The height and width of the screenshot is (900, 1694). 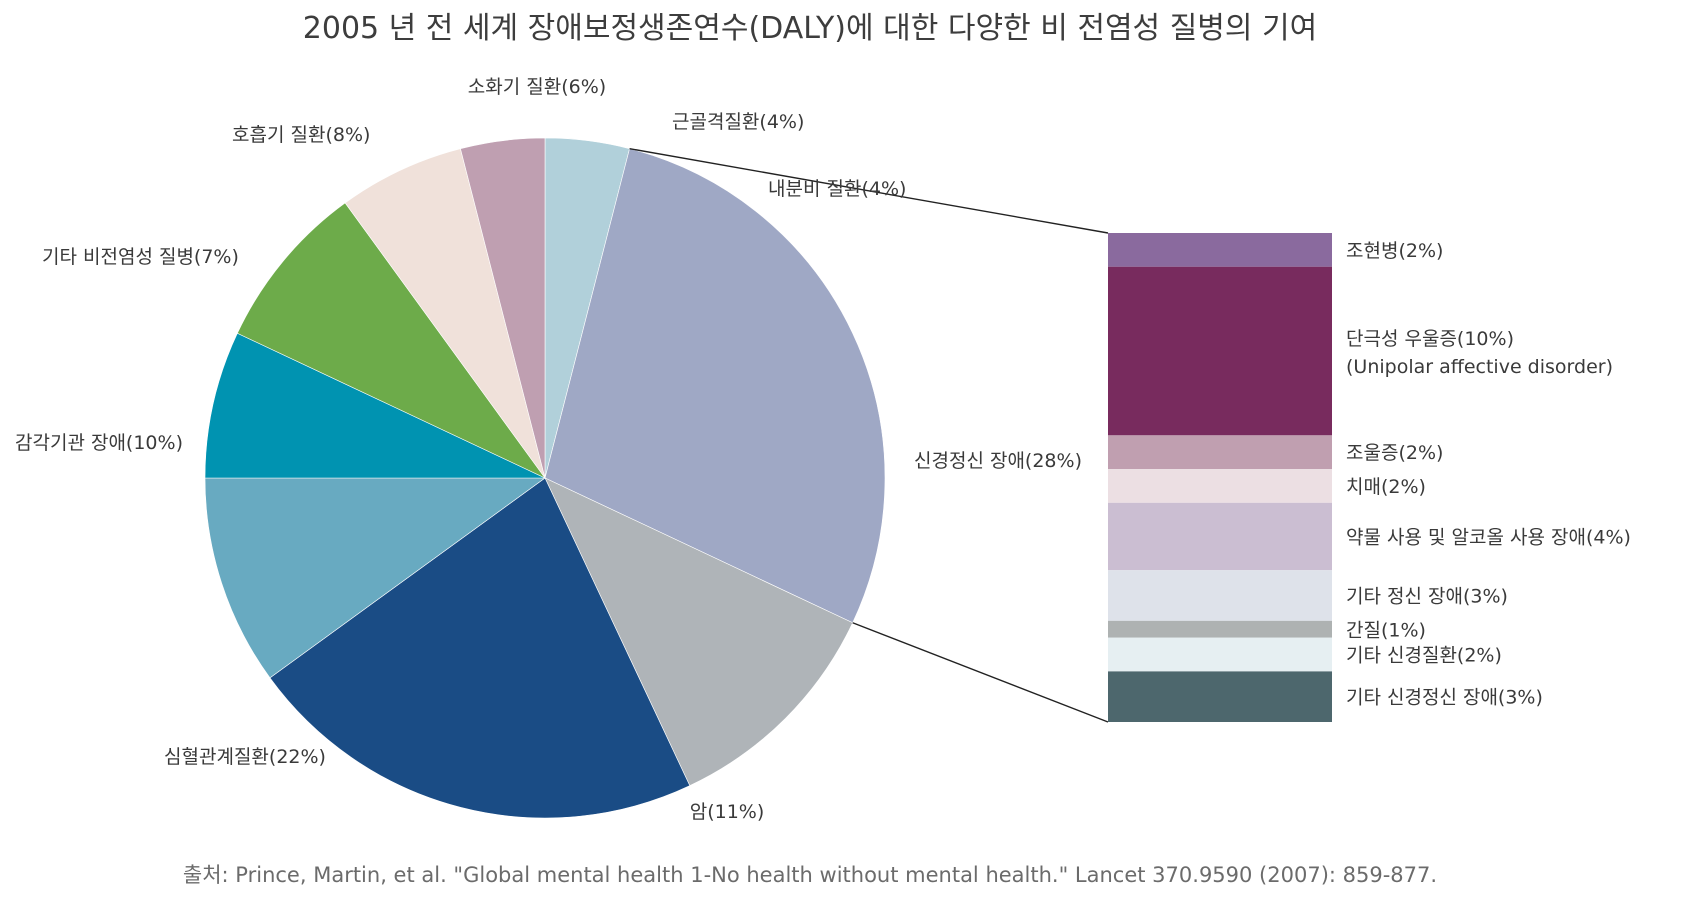 What do you see at coordinates (837, 189) in the screenshot?
I see `pie-slice-label: 내분비 질환(4%)` at bounding box center [837, 189].